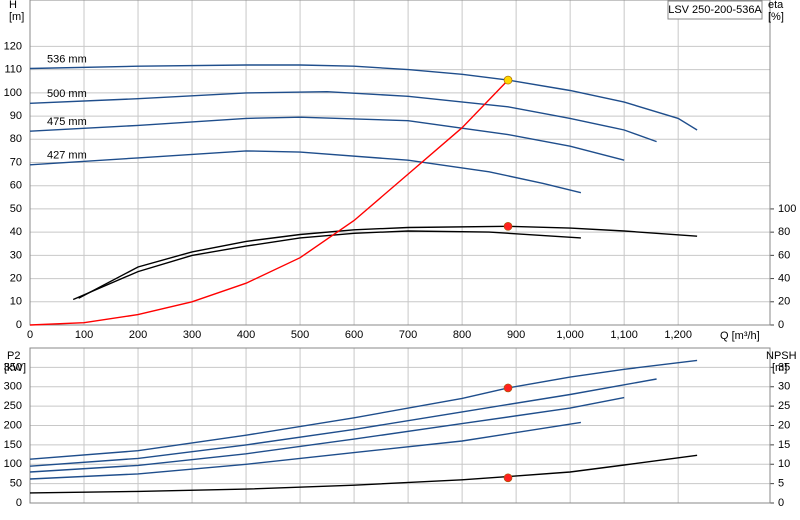 This screenshot has width=800, height=520. I want to click on y-tick-label: 20, so click(16, 278).